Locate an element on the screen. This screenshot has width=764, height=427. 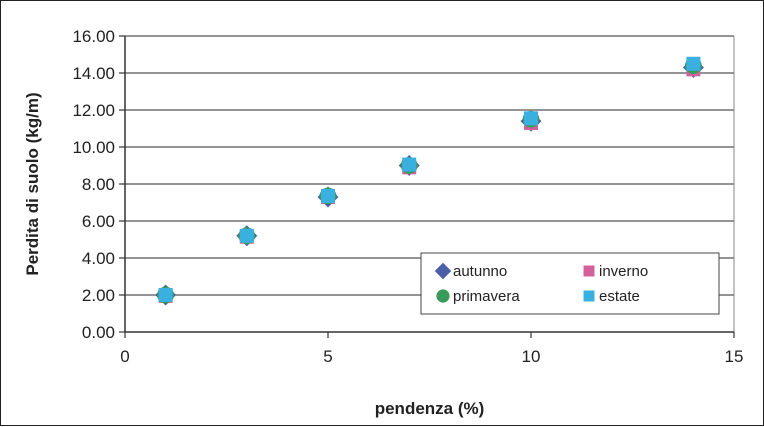
legend: autunno inverno primavera estate is located at coordinates (570, 283).